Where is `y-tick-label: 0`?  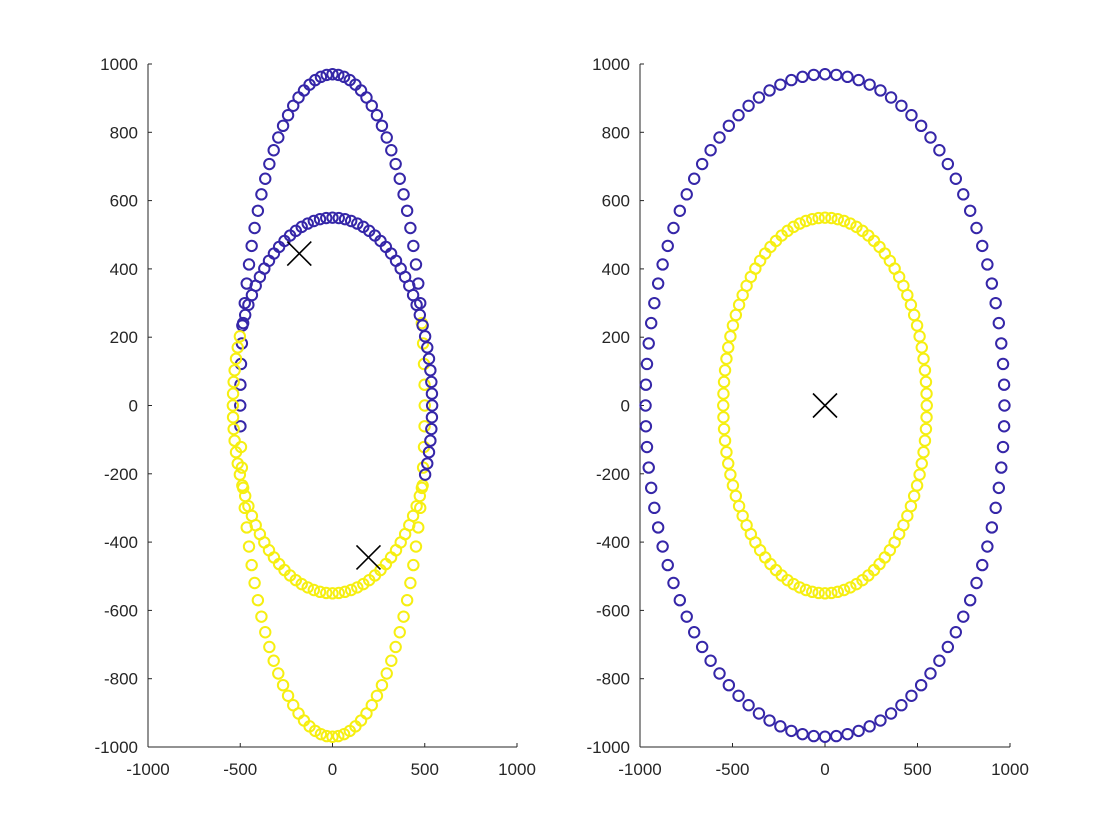 y-tick-label: 0 is located at coordinates (625, 406).